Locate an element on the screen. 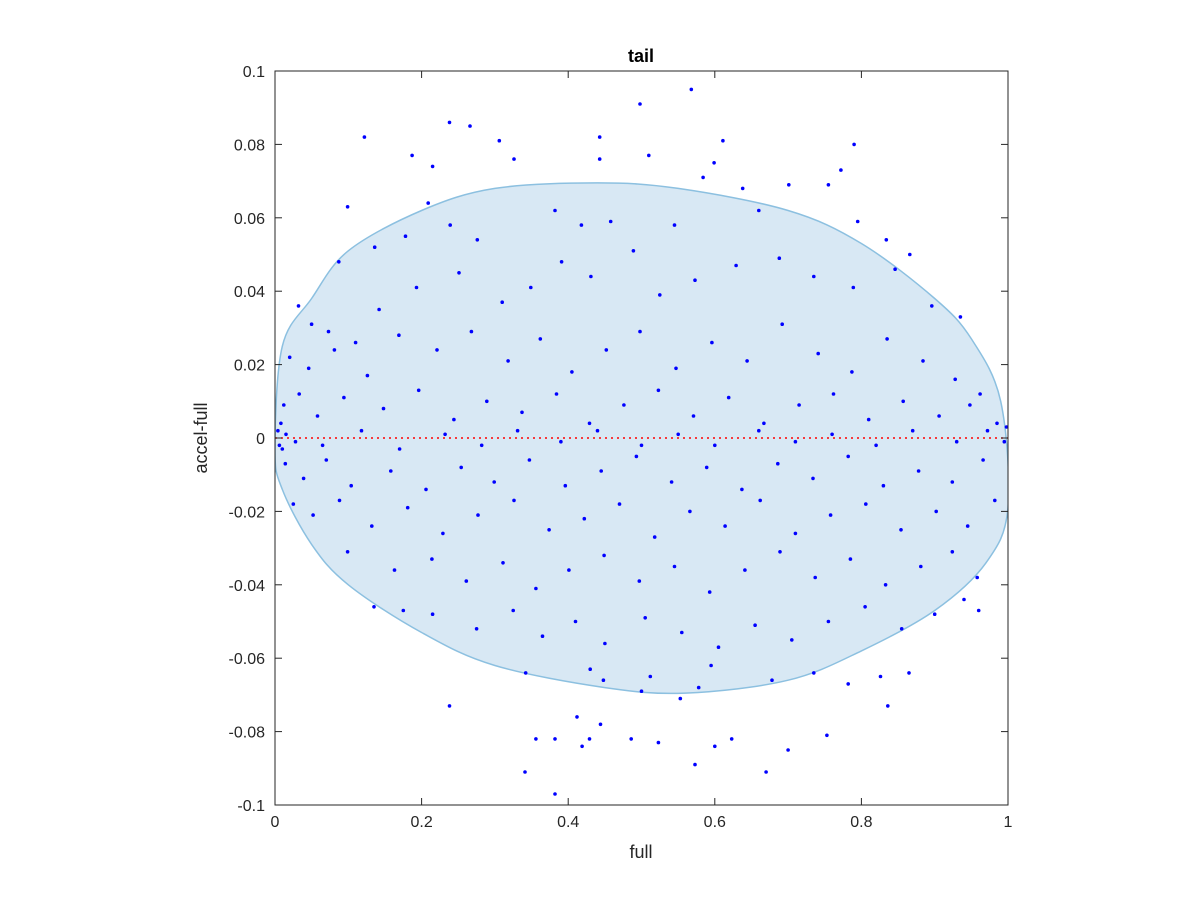 Image resolution: width=1200 pixels, height=900 pixels. y-tick-label: 0 is located at coordinates (260, 439).